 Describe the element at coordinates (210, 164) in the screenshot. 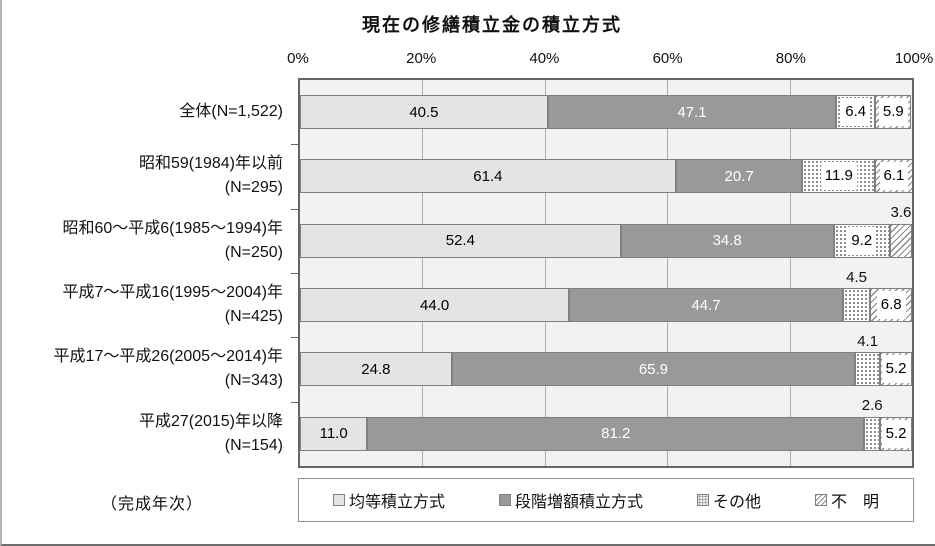

I see `category-label-line: 昭和59(1984)年以前` at that location.